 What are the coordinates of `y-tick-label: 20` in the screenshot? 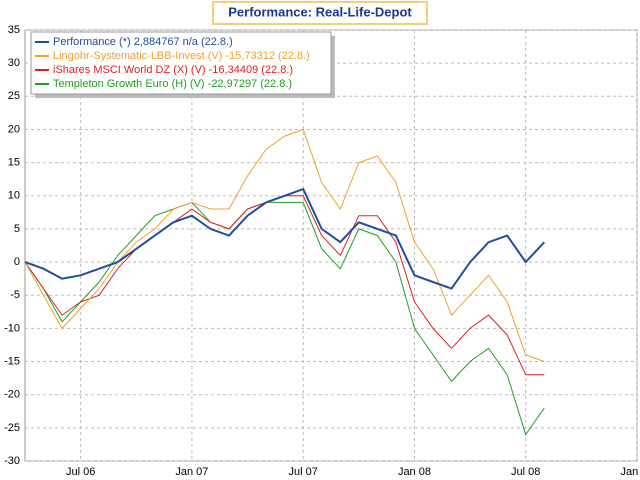 It's located at (14, 129).